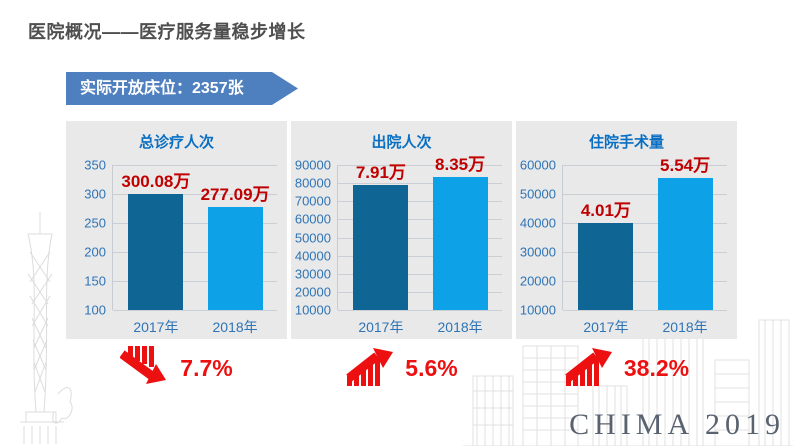  I want to click on trend-indicator: 38.2%, so click(626, 368).